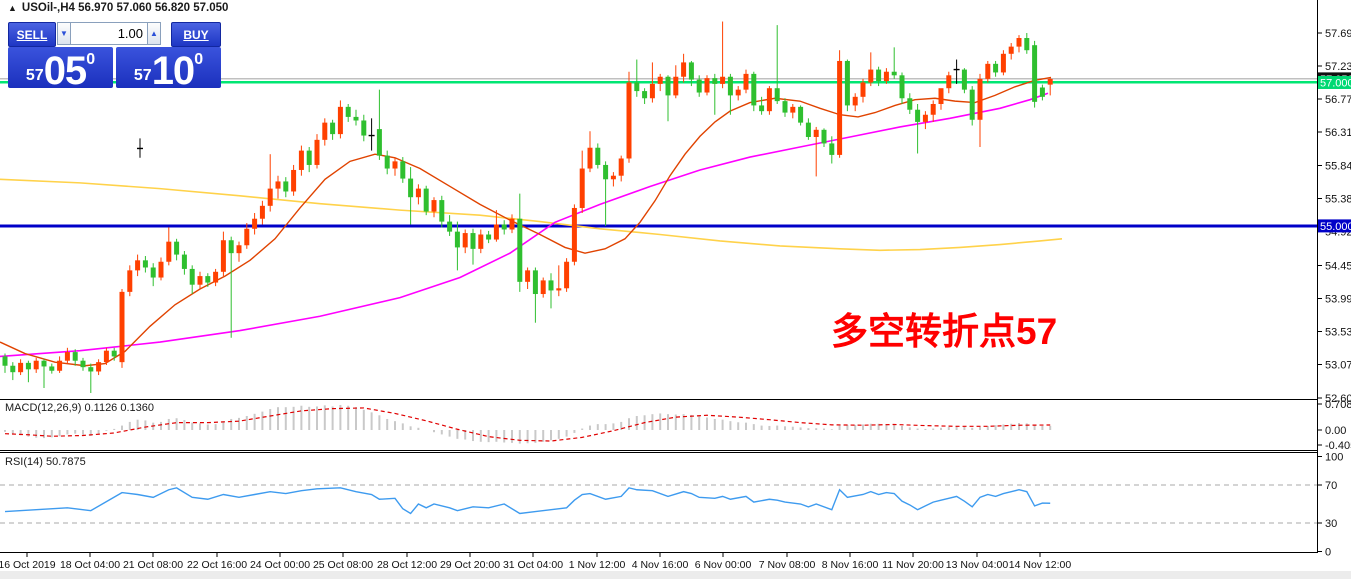  Describe the element at coordinates (977, 565) in the screenshot. I see `svg-text: 13 Nov 04:00` at that location.